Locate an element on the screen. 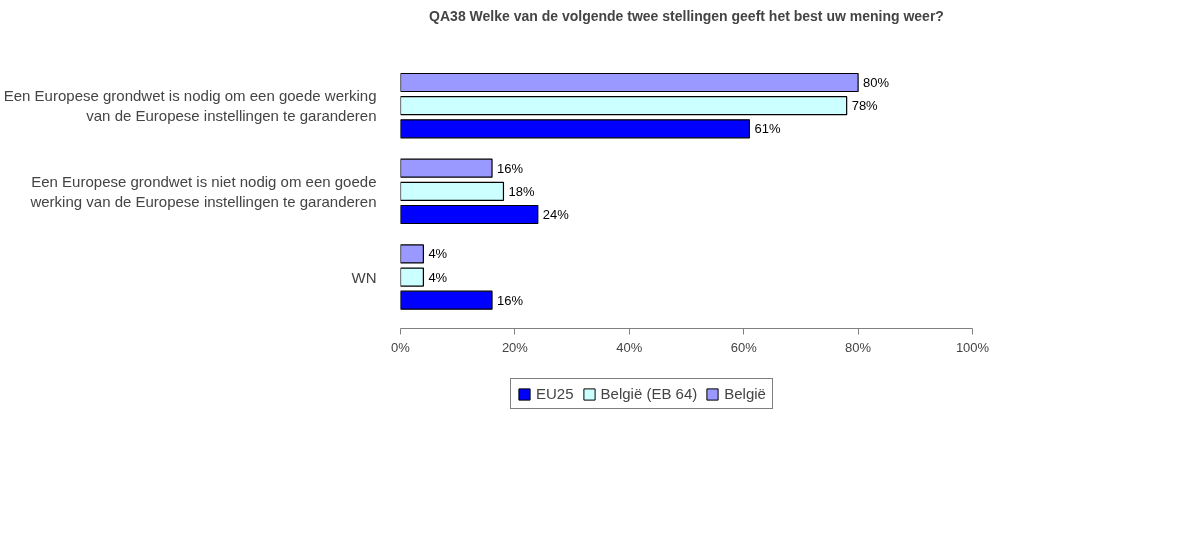 This screenshot has height=533, width=1184. x-tick-label: 80% is located at coordinates (858, 347).